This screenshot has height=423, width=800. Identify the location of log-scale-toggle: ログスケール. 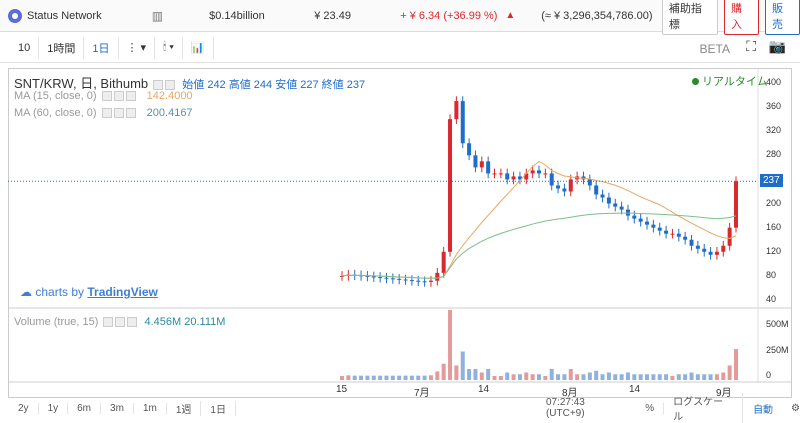
(704, 408).